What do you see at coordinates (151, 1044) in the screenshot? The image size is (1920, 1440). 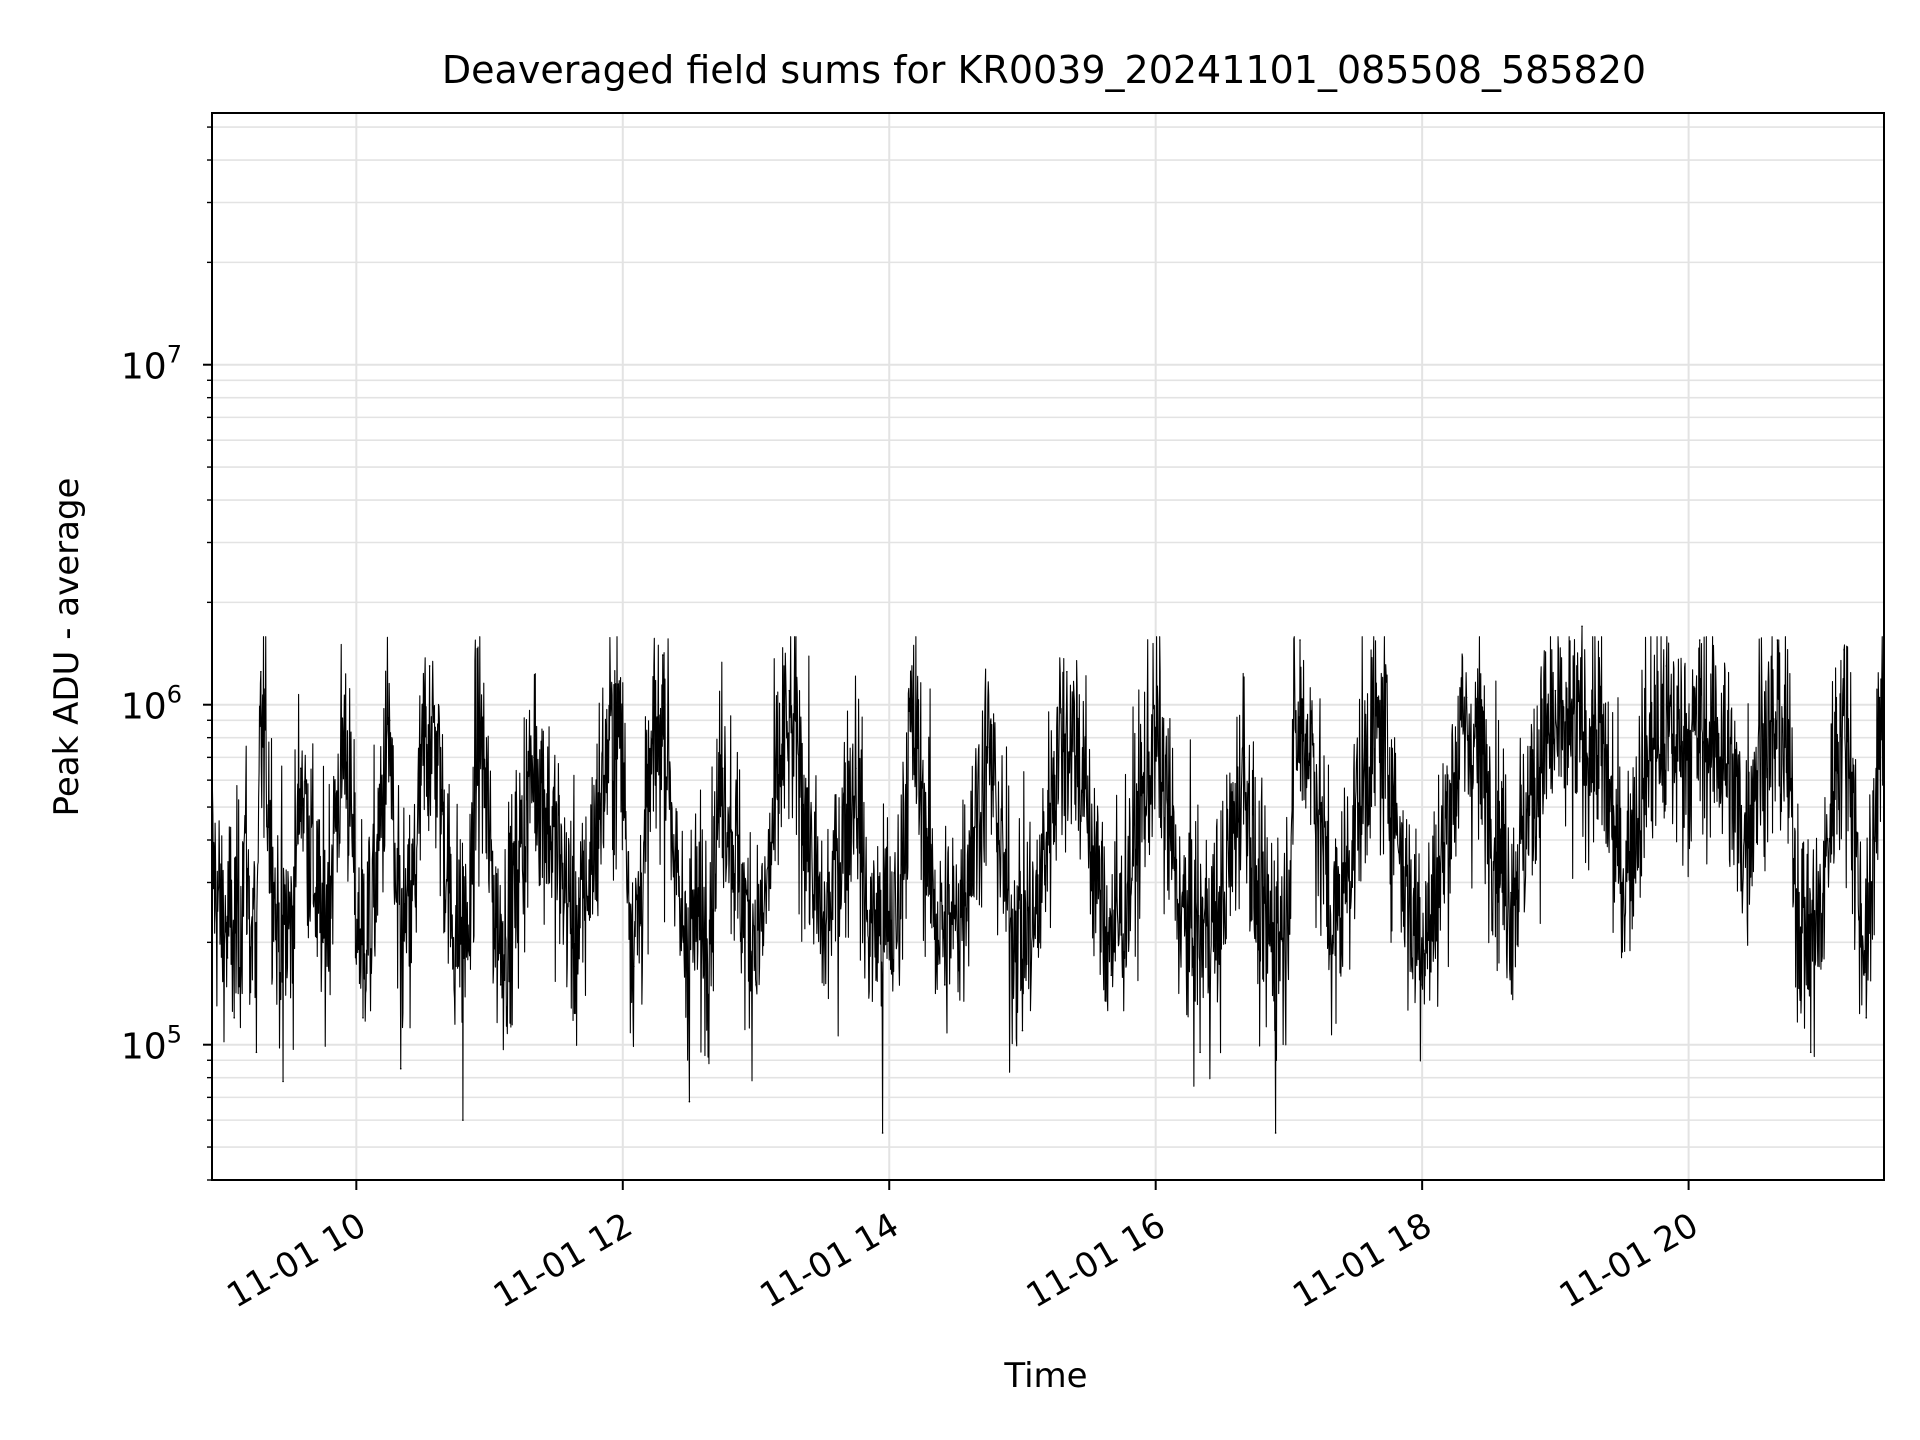 I see `y-tick-label: 10⁵` at bounding box center [151, 1044].